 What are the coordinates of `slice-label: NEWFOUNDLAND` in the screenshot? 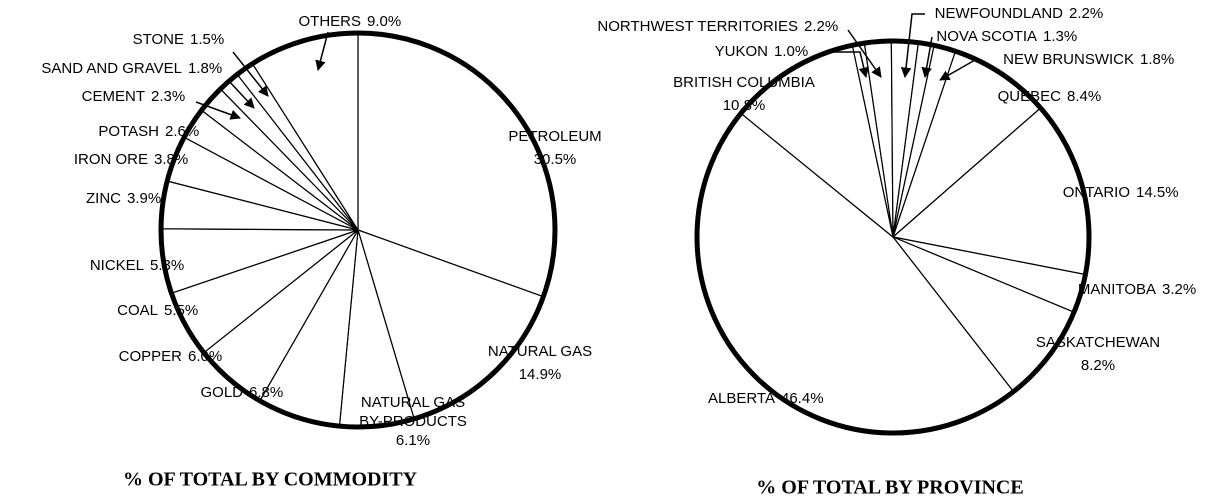 It's located at (999, 13).